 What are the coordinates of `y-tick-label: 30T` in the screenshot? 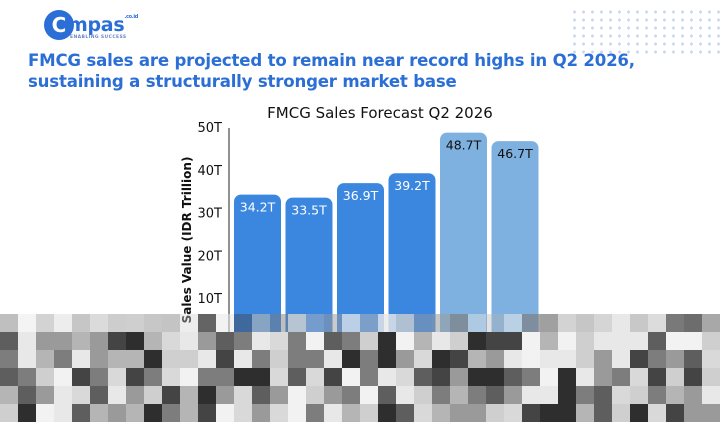 It's located at (210, 214).